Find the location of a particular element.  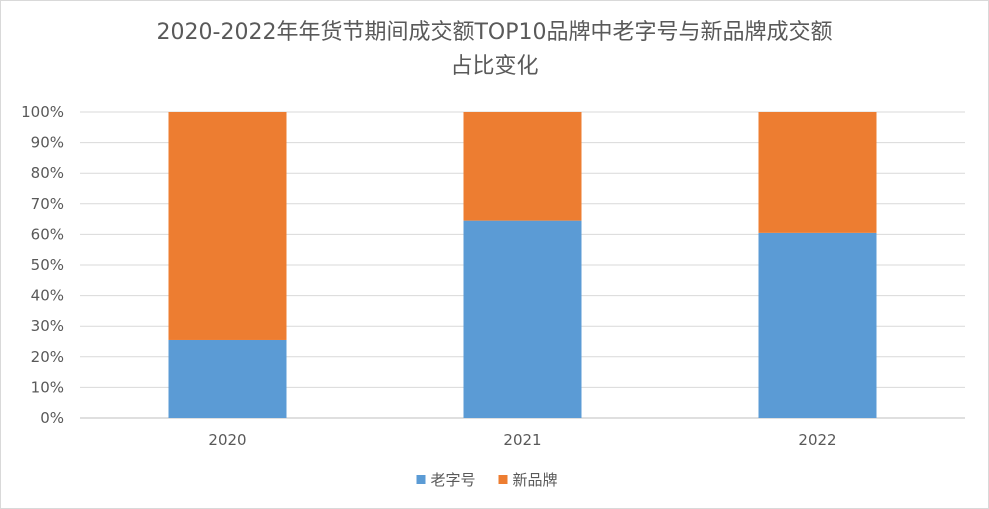

x-axis-ticks: 2020 2021 2022 is located at coordinates (522, 440).